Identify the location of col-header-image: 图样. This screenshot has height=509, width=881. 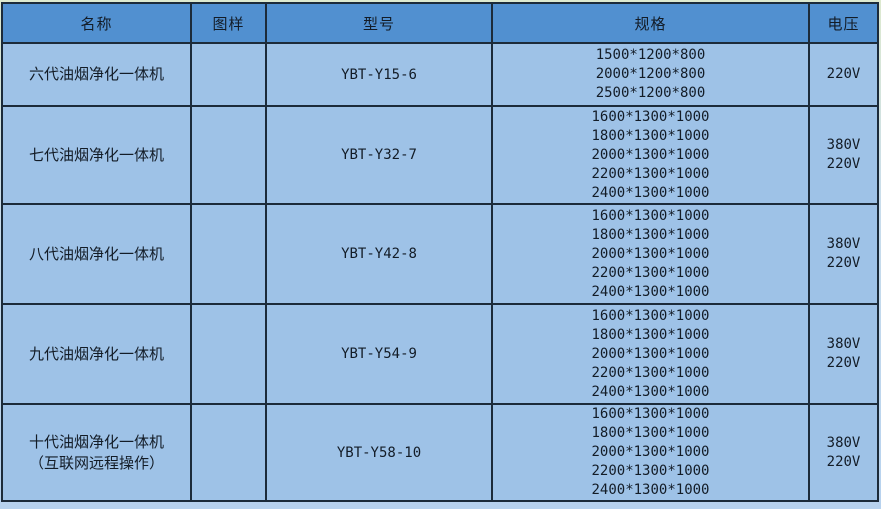
(228, 23).